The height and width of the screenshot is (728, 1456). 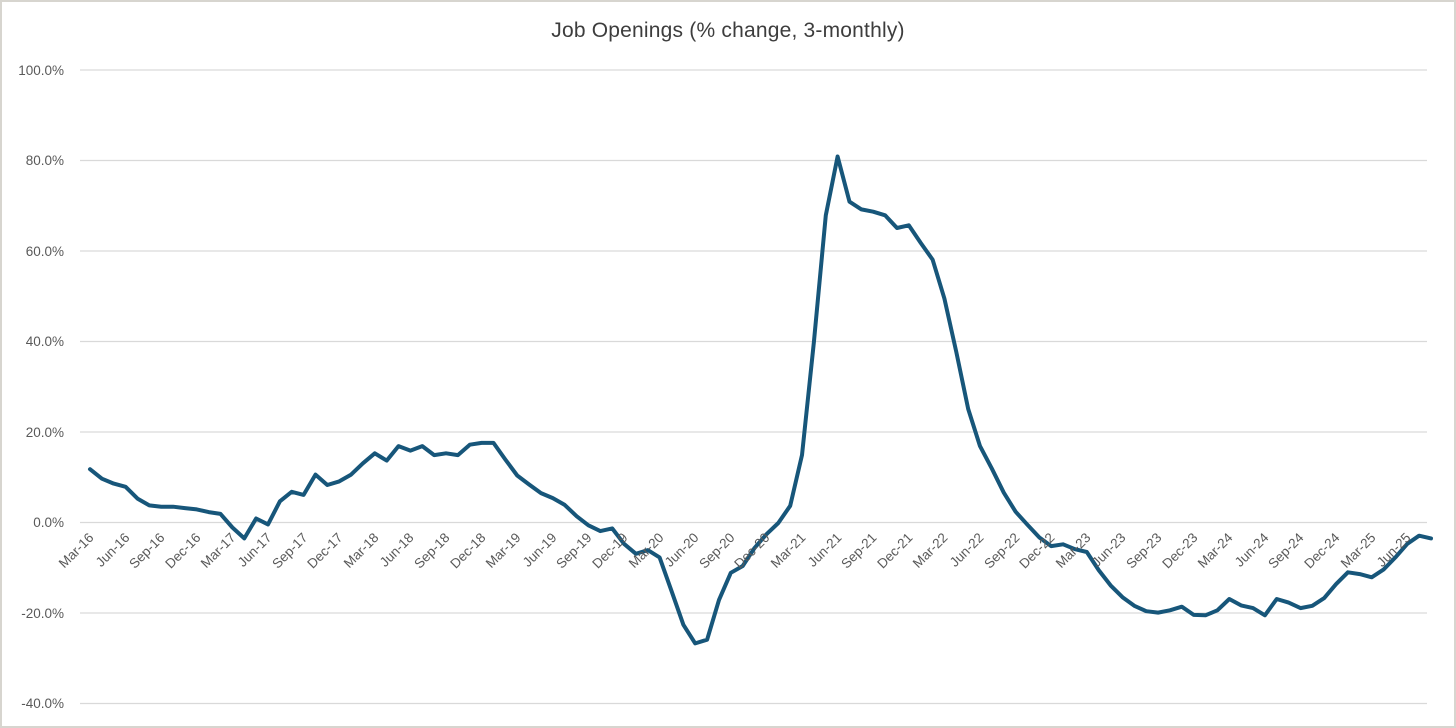 I want to click on y-axis-tick-label: -20.0%, so click(x=42, y=613).